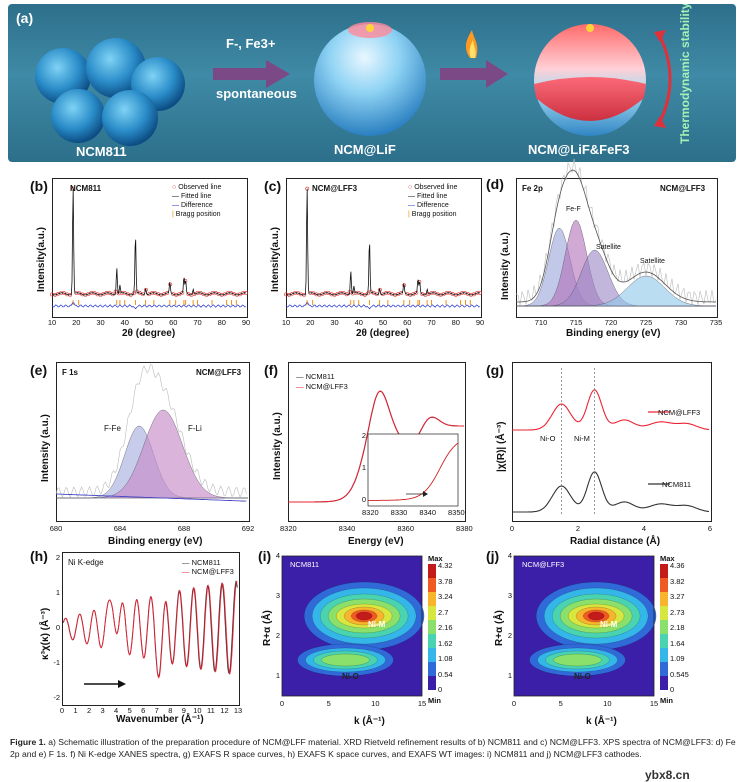 This screenshot has height=782, width=744. I want to click on panel-a-label: (a), so click(25, 18).